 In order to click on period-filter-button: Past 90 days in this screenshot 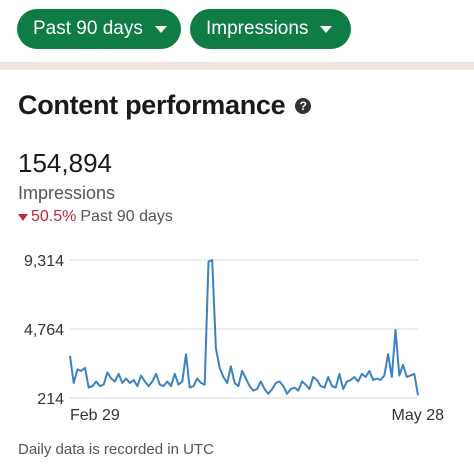, I will do `click(99, 29)`.